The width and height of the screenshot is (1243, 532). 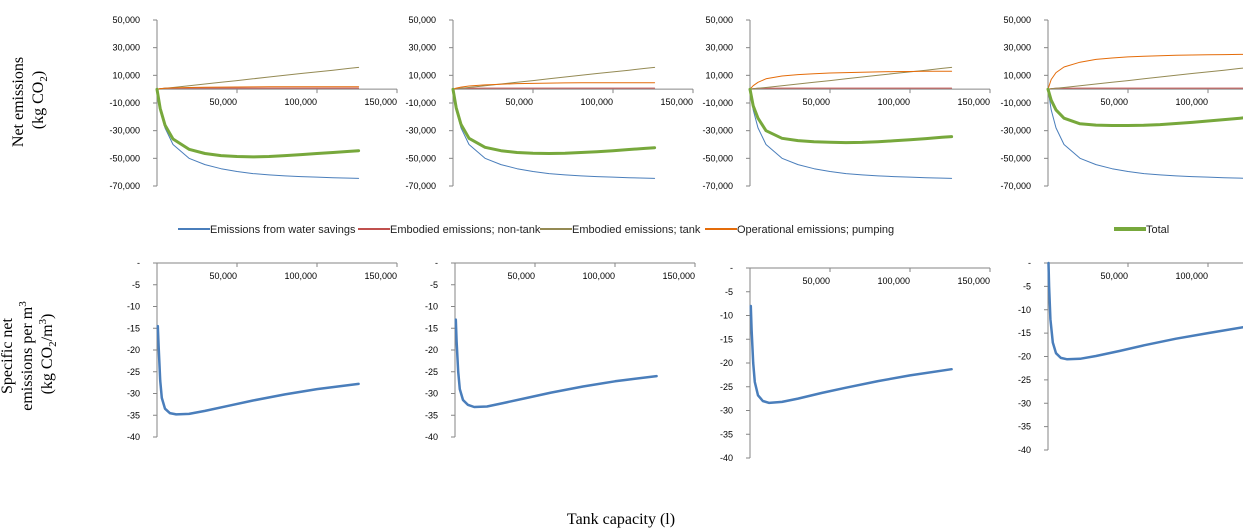 I want to click on legend-label-embodied-tank: Embodied emissions; tank, so click(x=636, y=230).